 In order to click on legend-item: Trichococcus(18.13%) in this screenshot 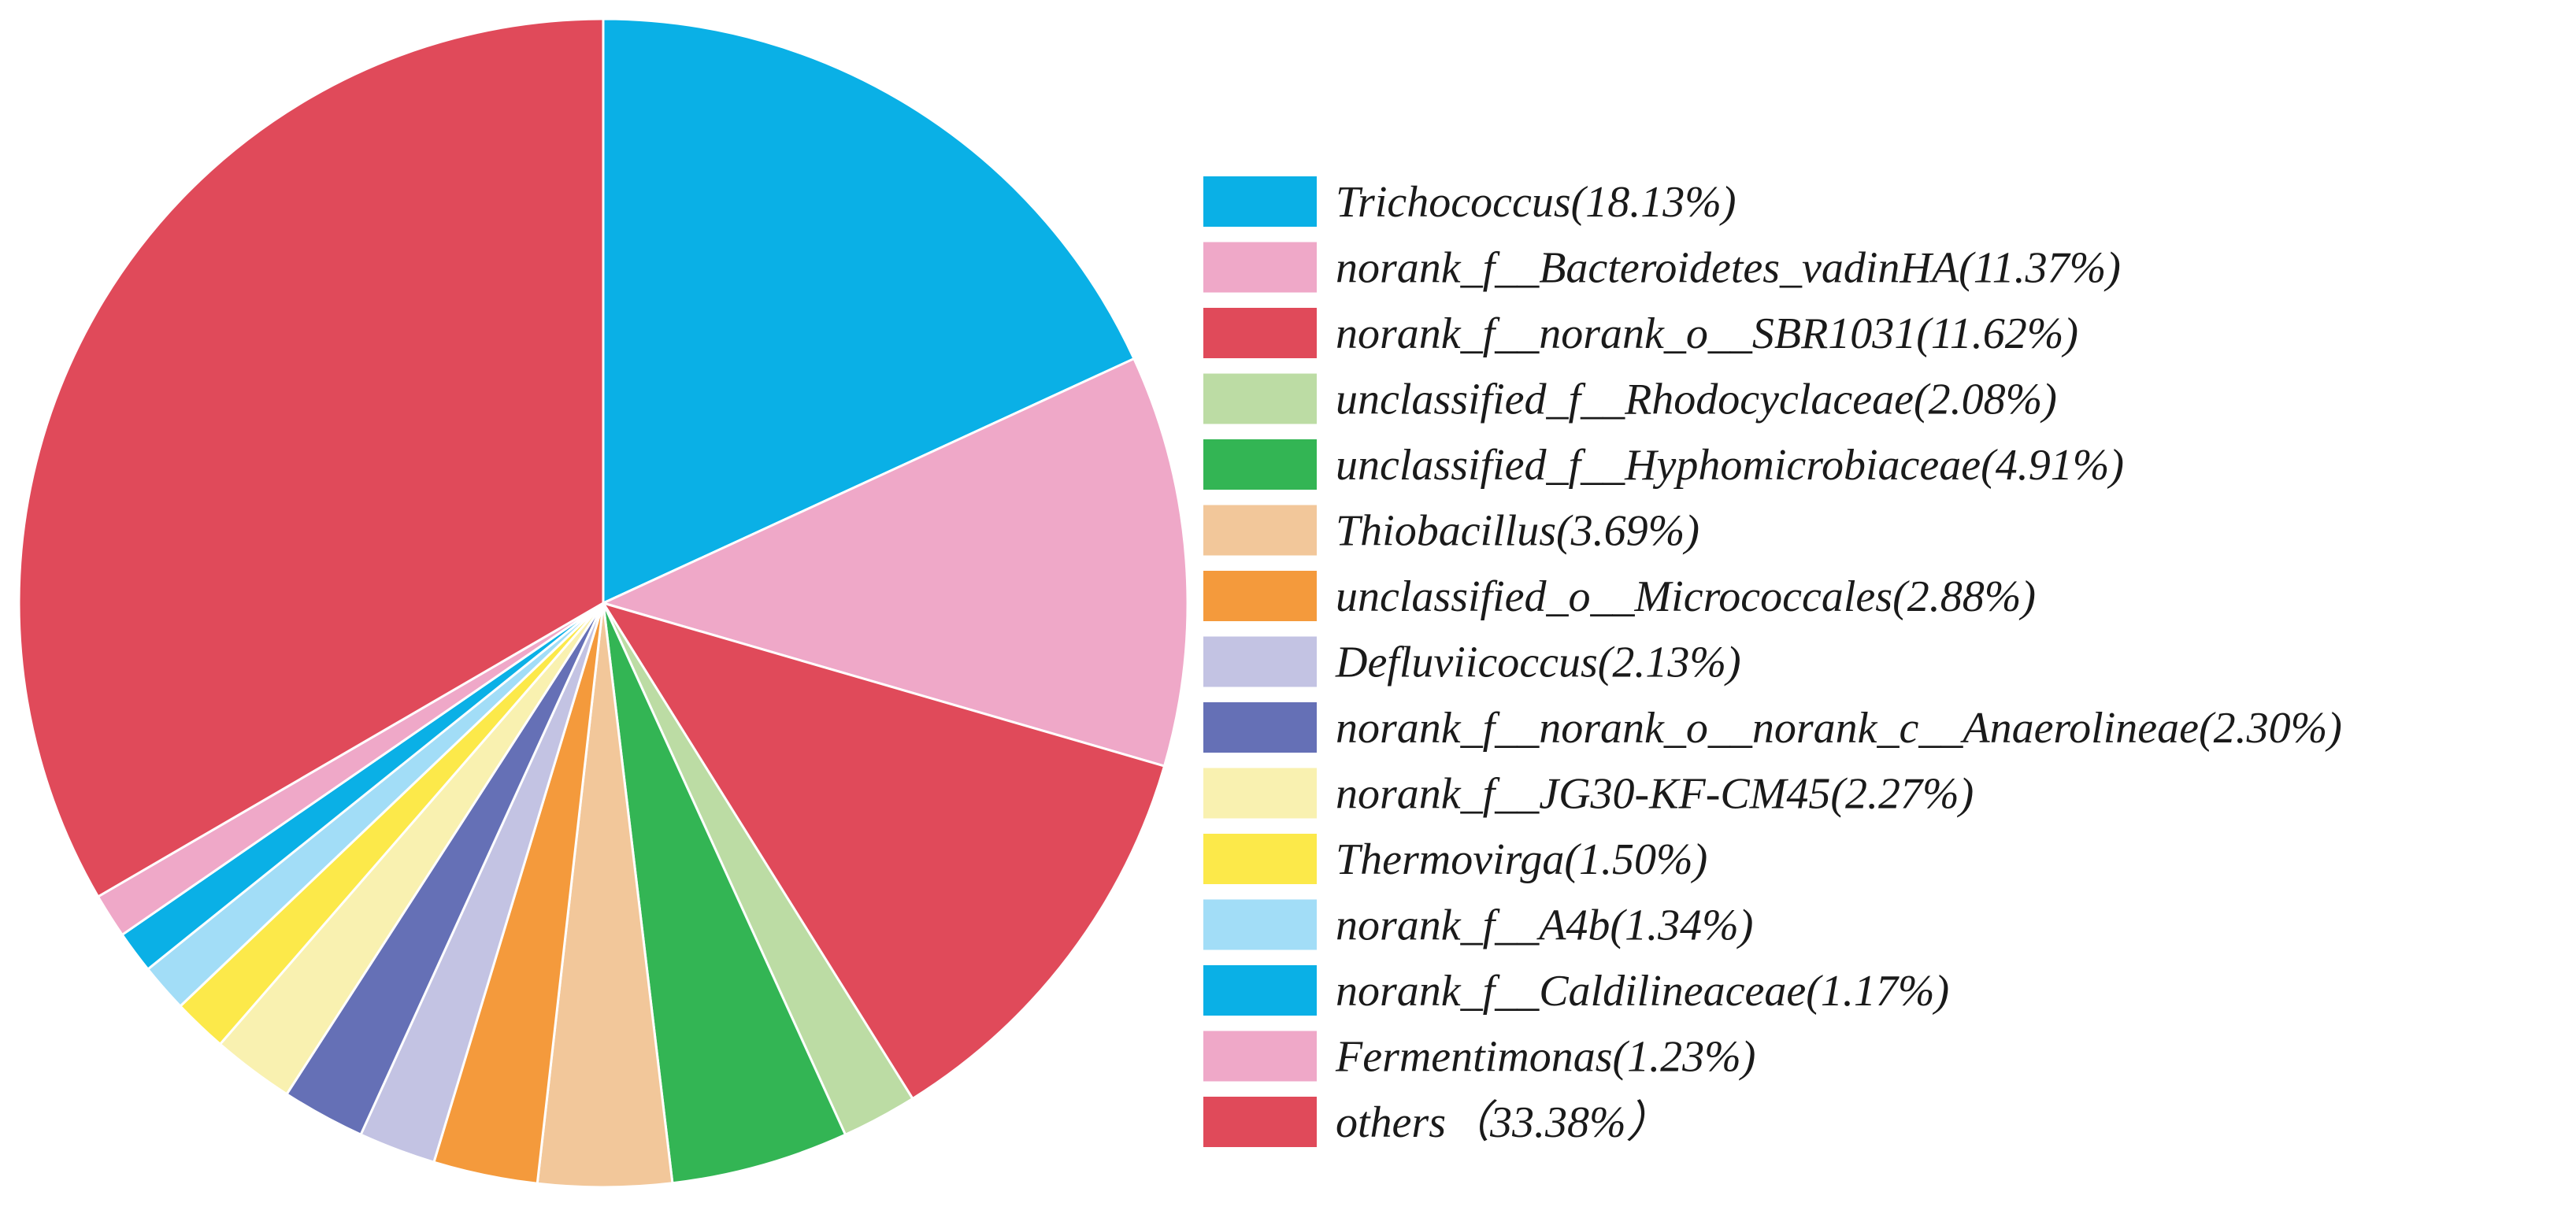, I will do `click(1469, 201)`.